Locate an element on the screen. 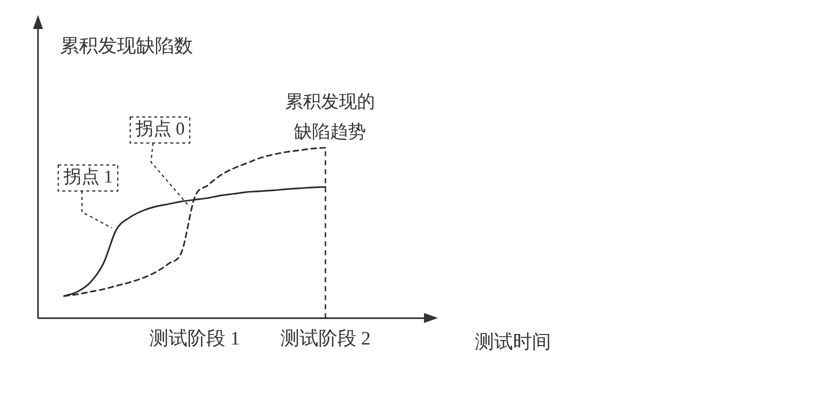  text: 拐点 0 is located at coordinates (159, 128).